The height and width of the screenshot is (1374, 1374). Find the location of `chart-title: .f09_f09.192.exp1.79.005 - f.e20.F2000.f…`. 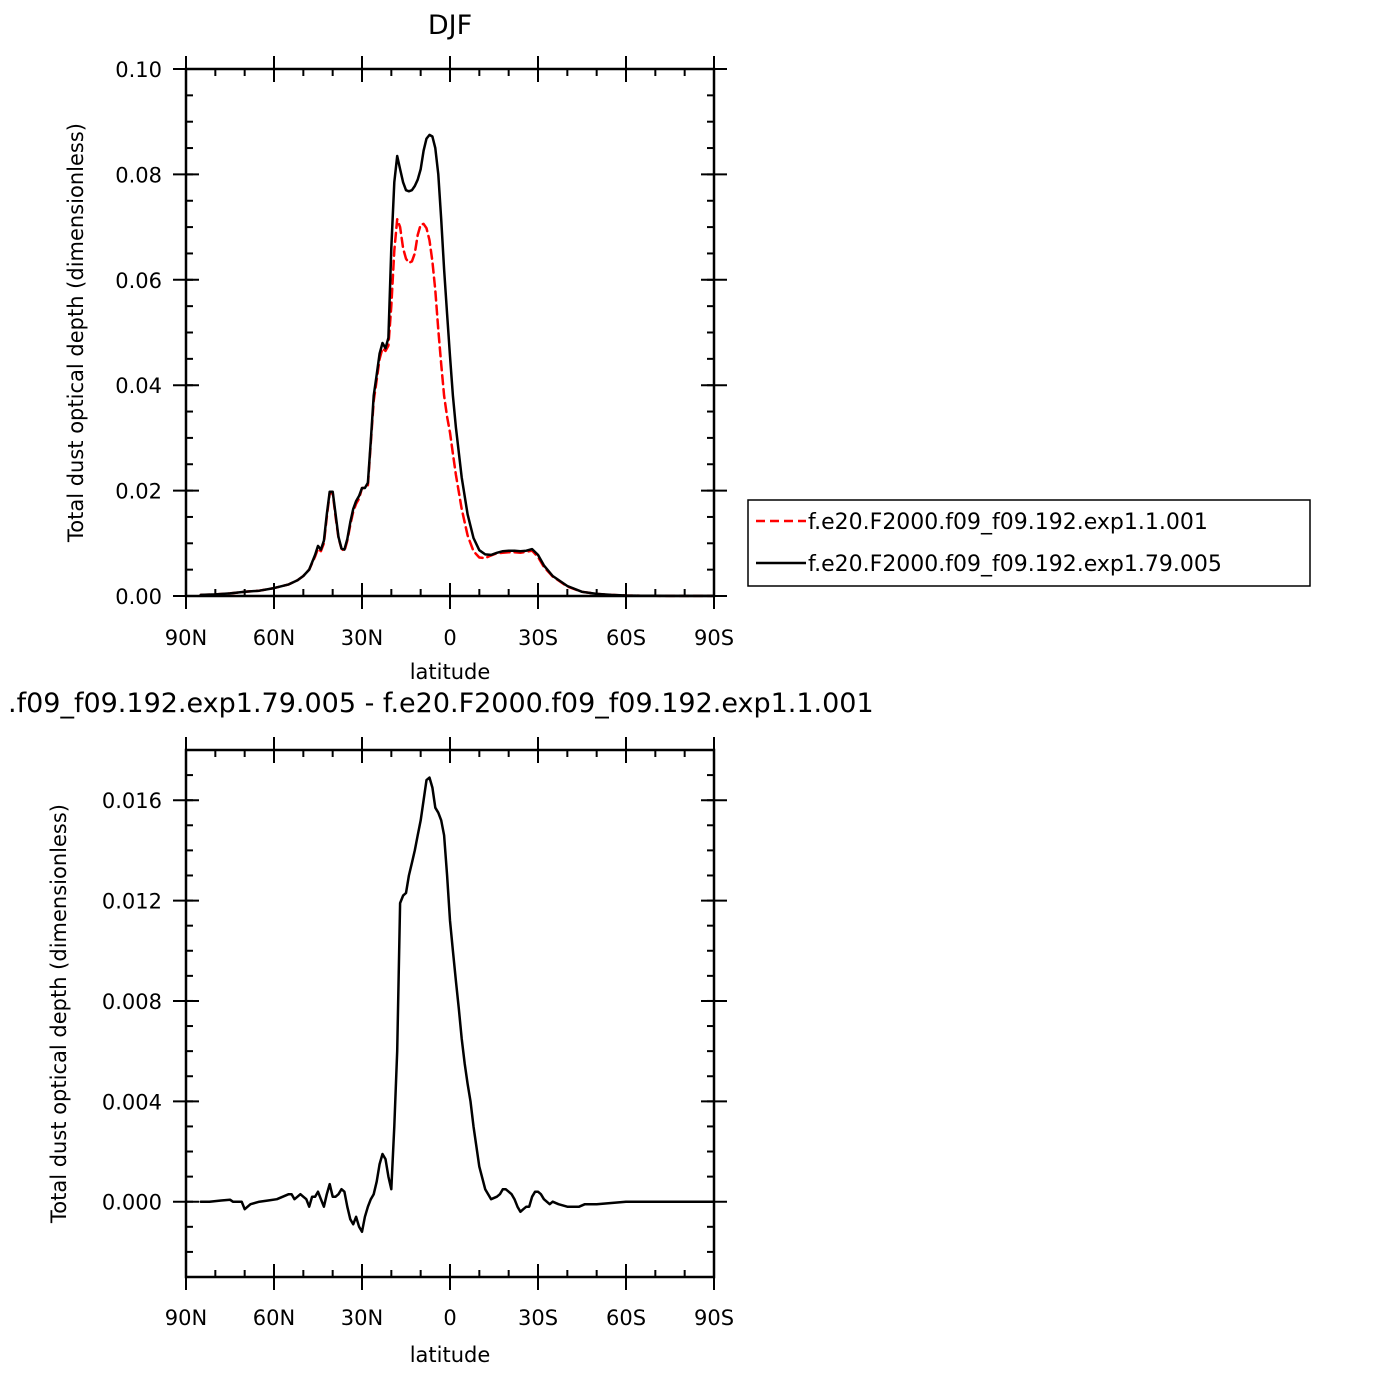

chart-title: .f09_f09.192.exp1.79.005 - f.e20.F2000.f… is located at coordinates (441, 703).